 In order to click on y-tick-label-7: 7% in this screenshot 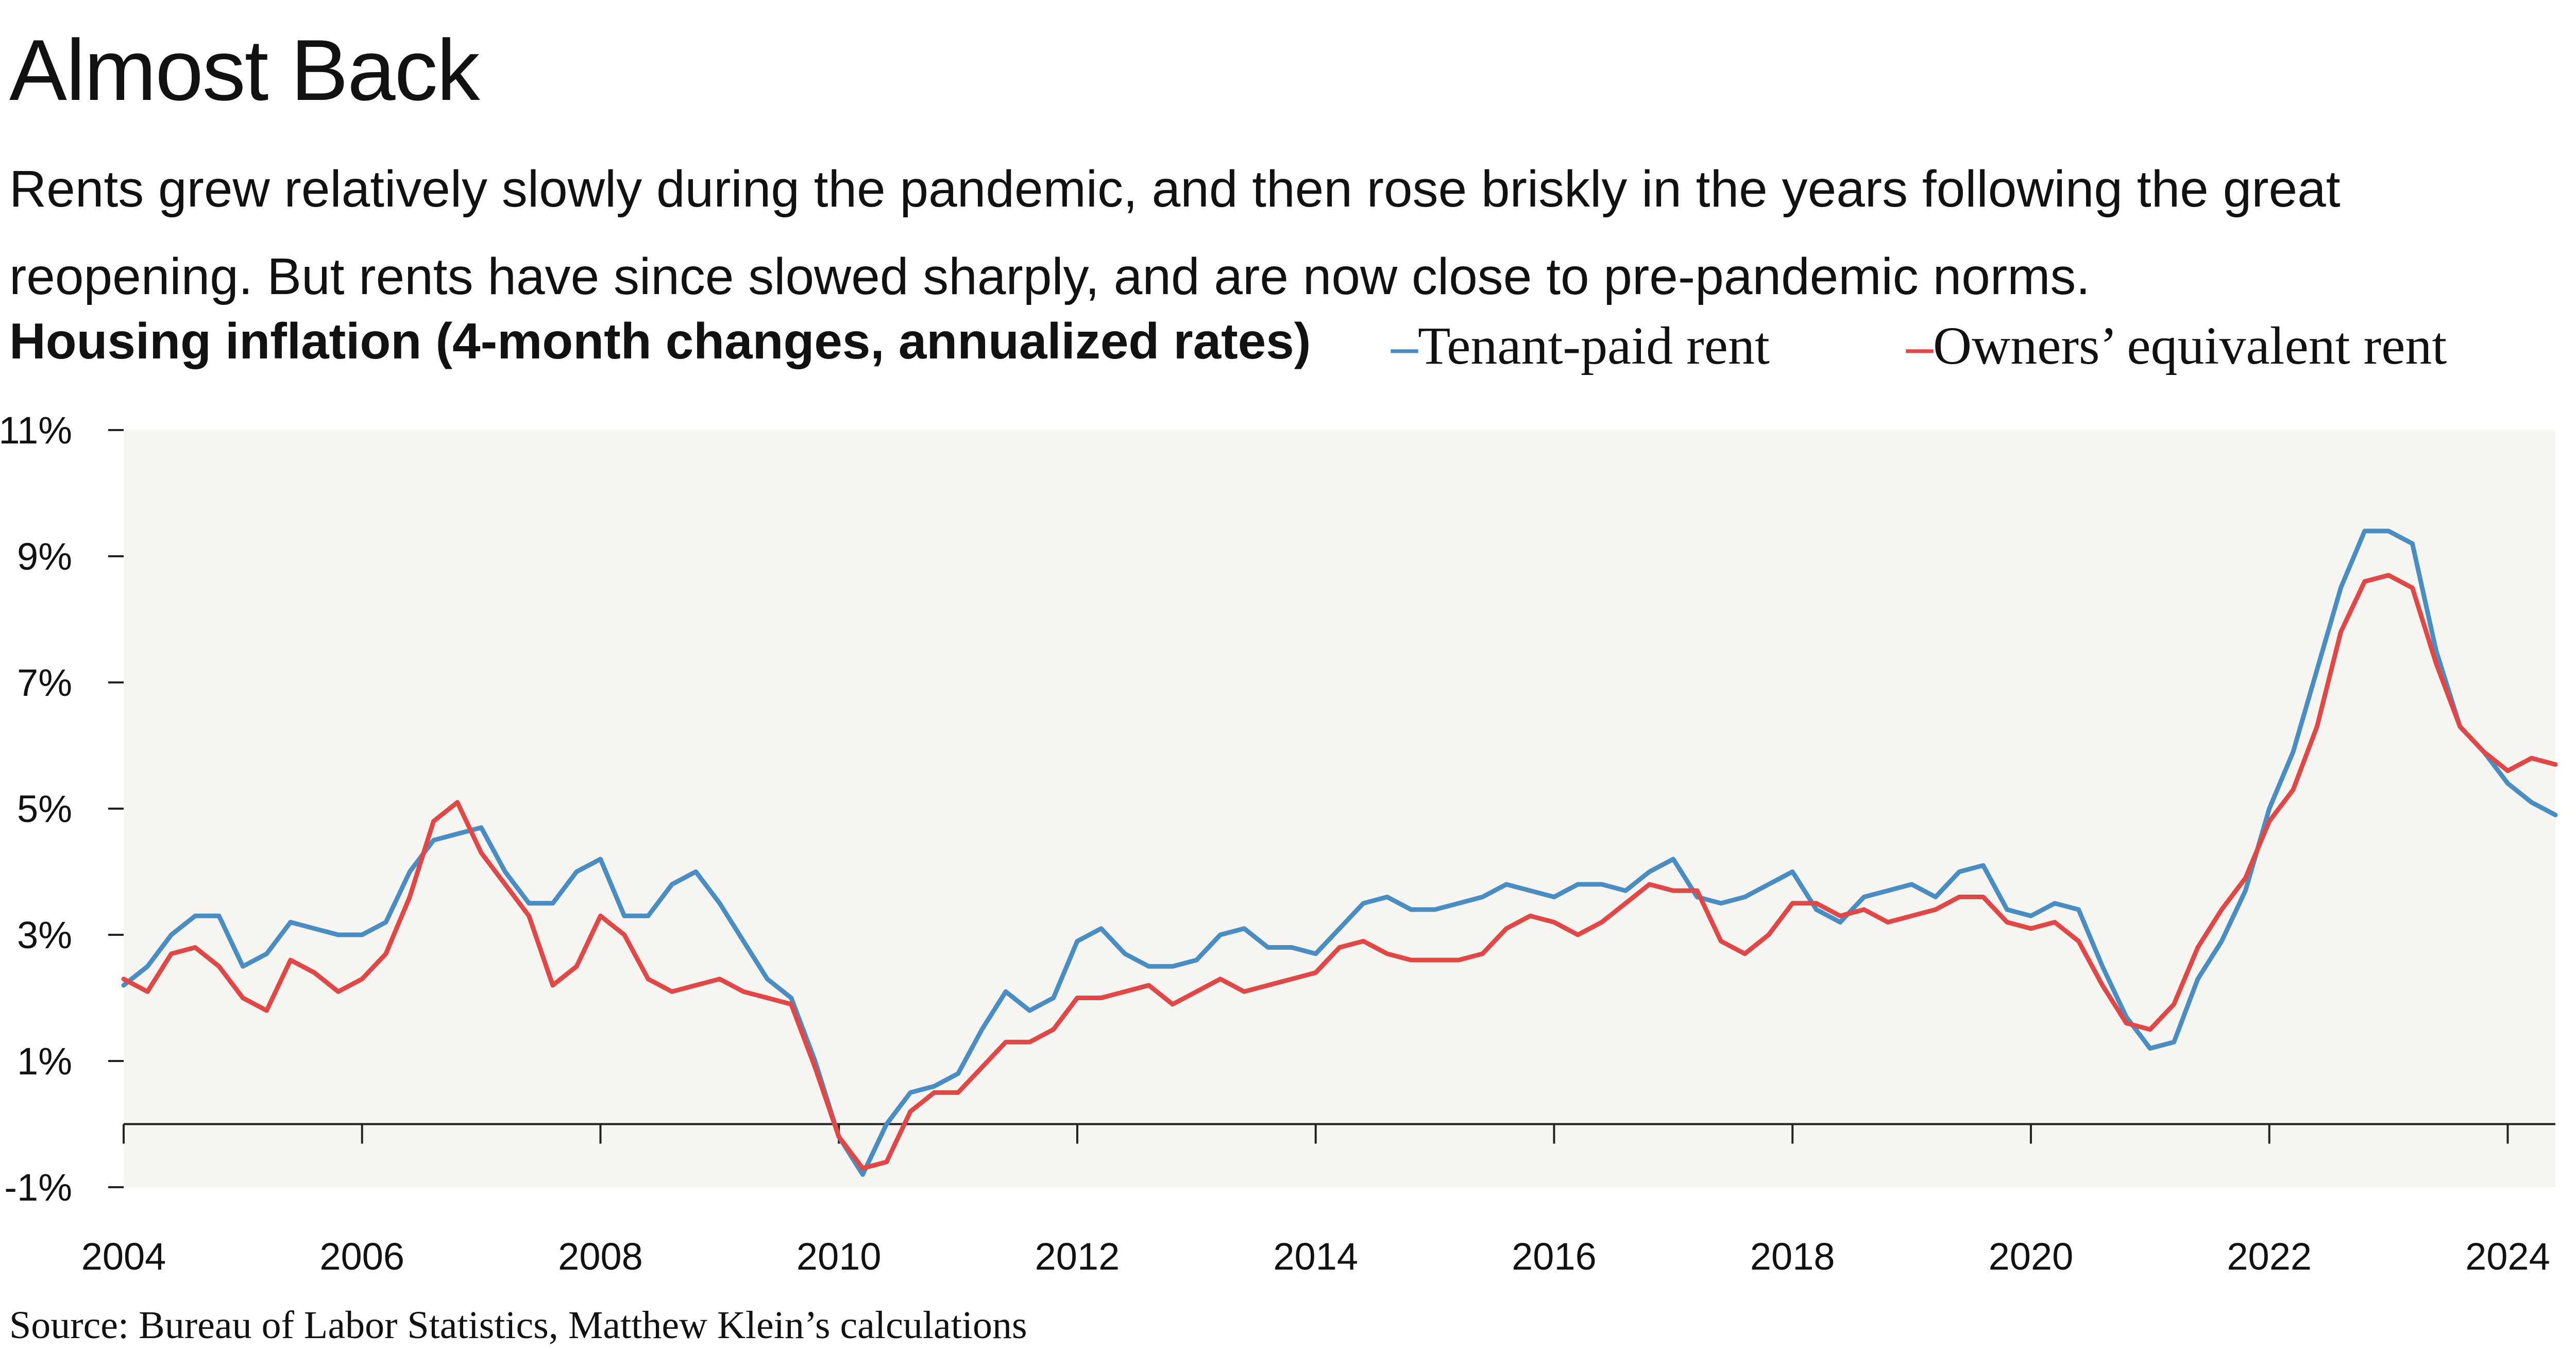, I will do `click(44, 683)`.